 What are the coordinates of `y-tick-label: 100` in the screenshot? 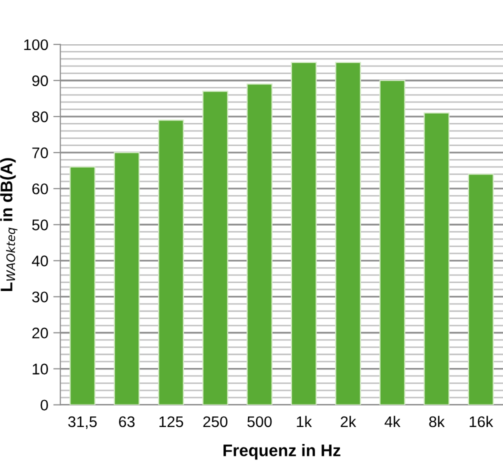 It's located at (36, 44).